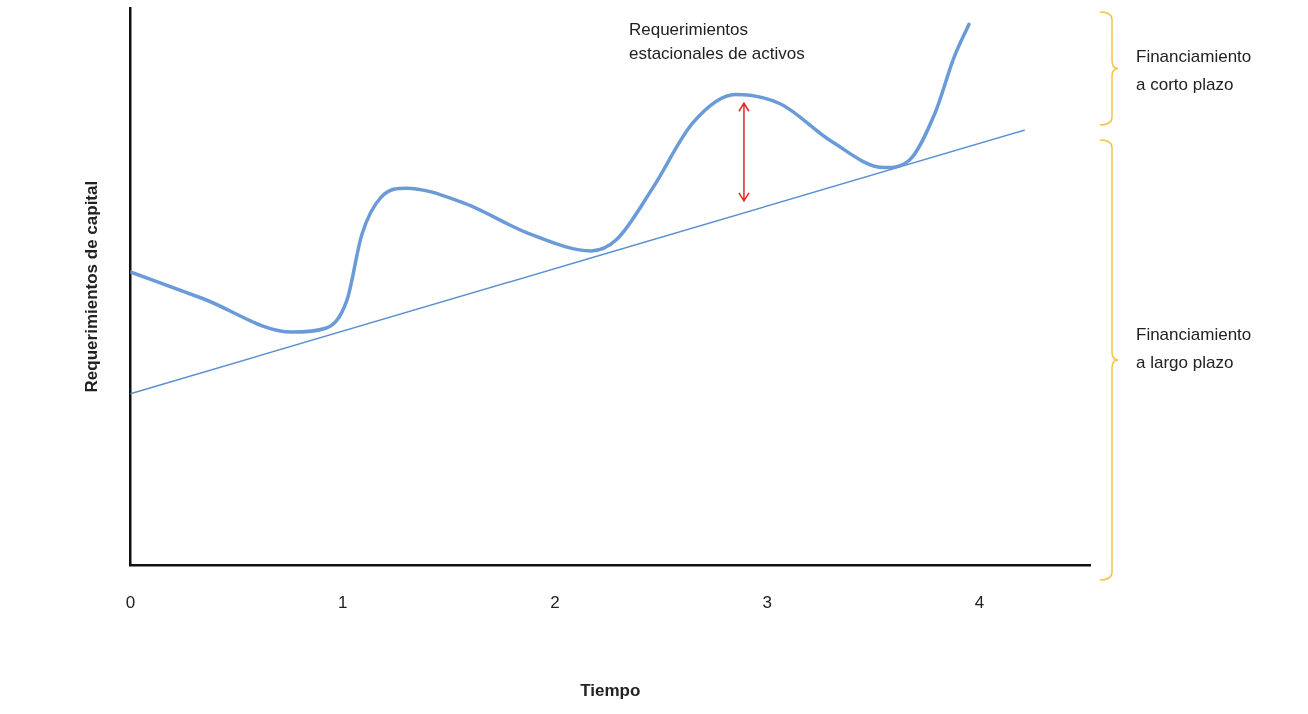  What do you see at coordinates (555, 603) in the screenshot?
I see `x-tick-label: 2` at bounding box center [555, 603].